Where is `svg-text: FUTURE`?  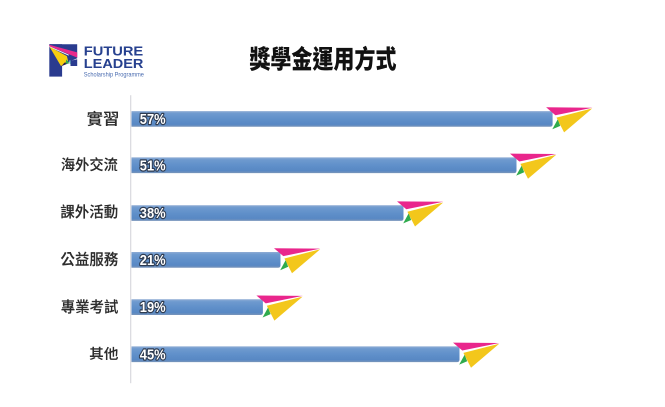
svg-text: FUTURE is located at coordinates (114, 50).